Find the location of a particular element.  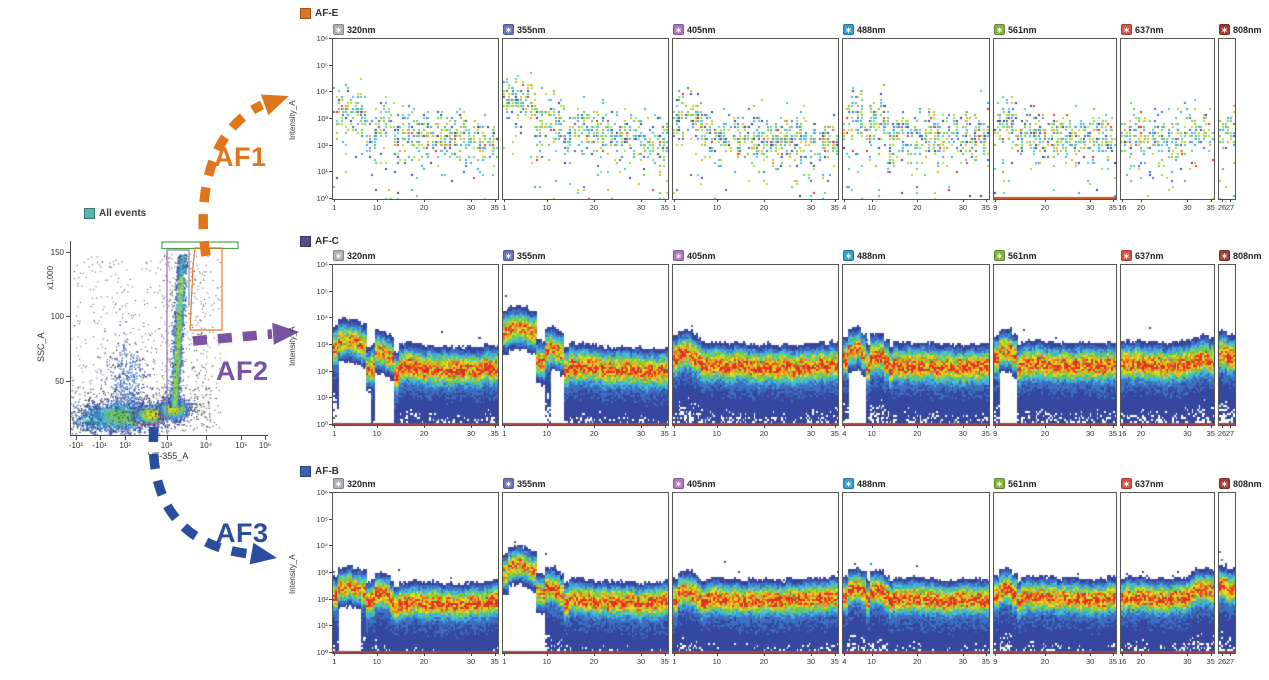

spectral-plot-AF-E-405nm is located at coordinates (755, 119).